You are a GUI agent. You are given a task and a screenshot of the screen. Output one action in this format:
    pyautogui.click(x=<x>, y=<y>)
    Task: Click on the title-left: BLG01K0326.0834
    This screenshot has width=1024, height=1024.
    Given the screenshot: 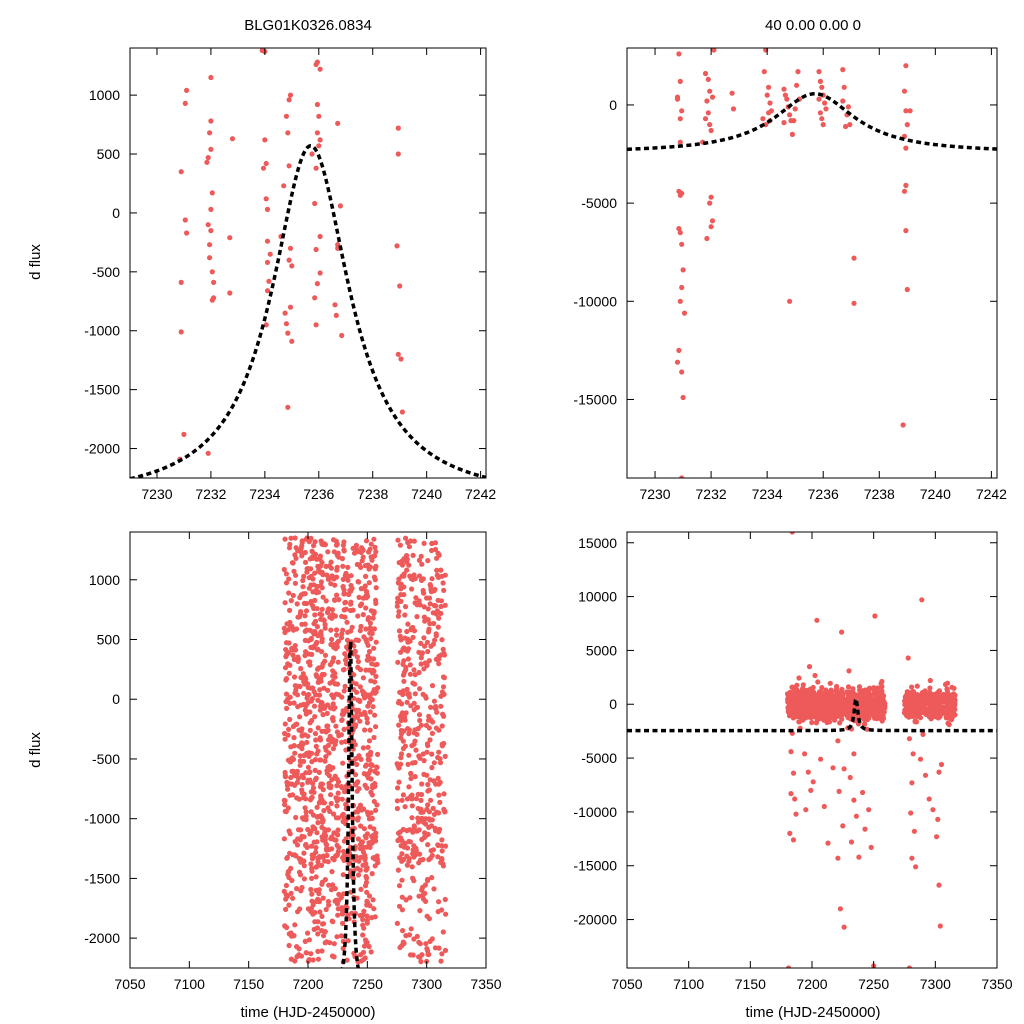 What is the action you would take?
    pyautogui.click(x=308, y=25)
    